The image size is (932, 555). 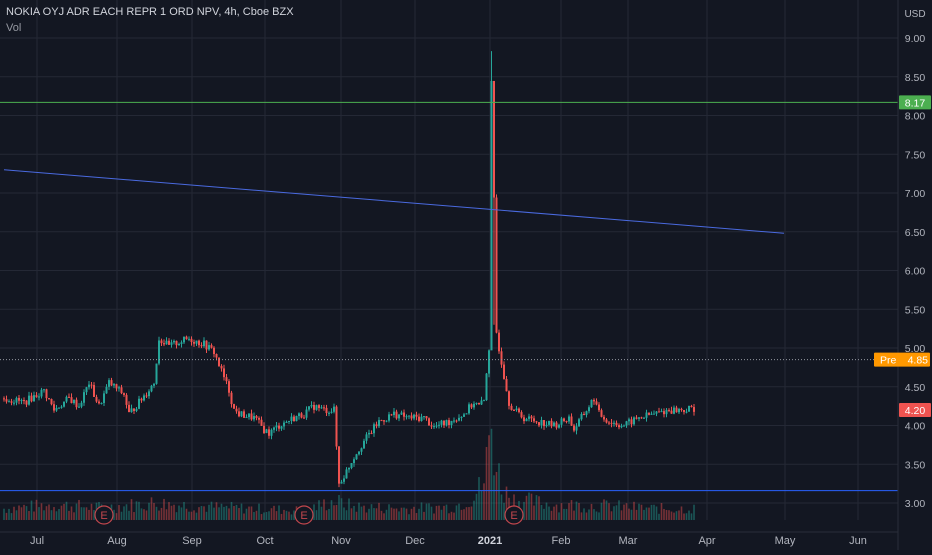 What do you see at coordinates (915, 410) in the screenshot?
I see `last-price-tag-box` at bounding box center [915, 410].